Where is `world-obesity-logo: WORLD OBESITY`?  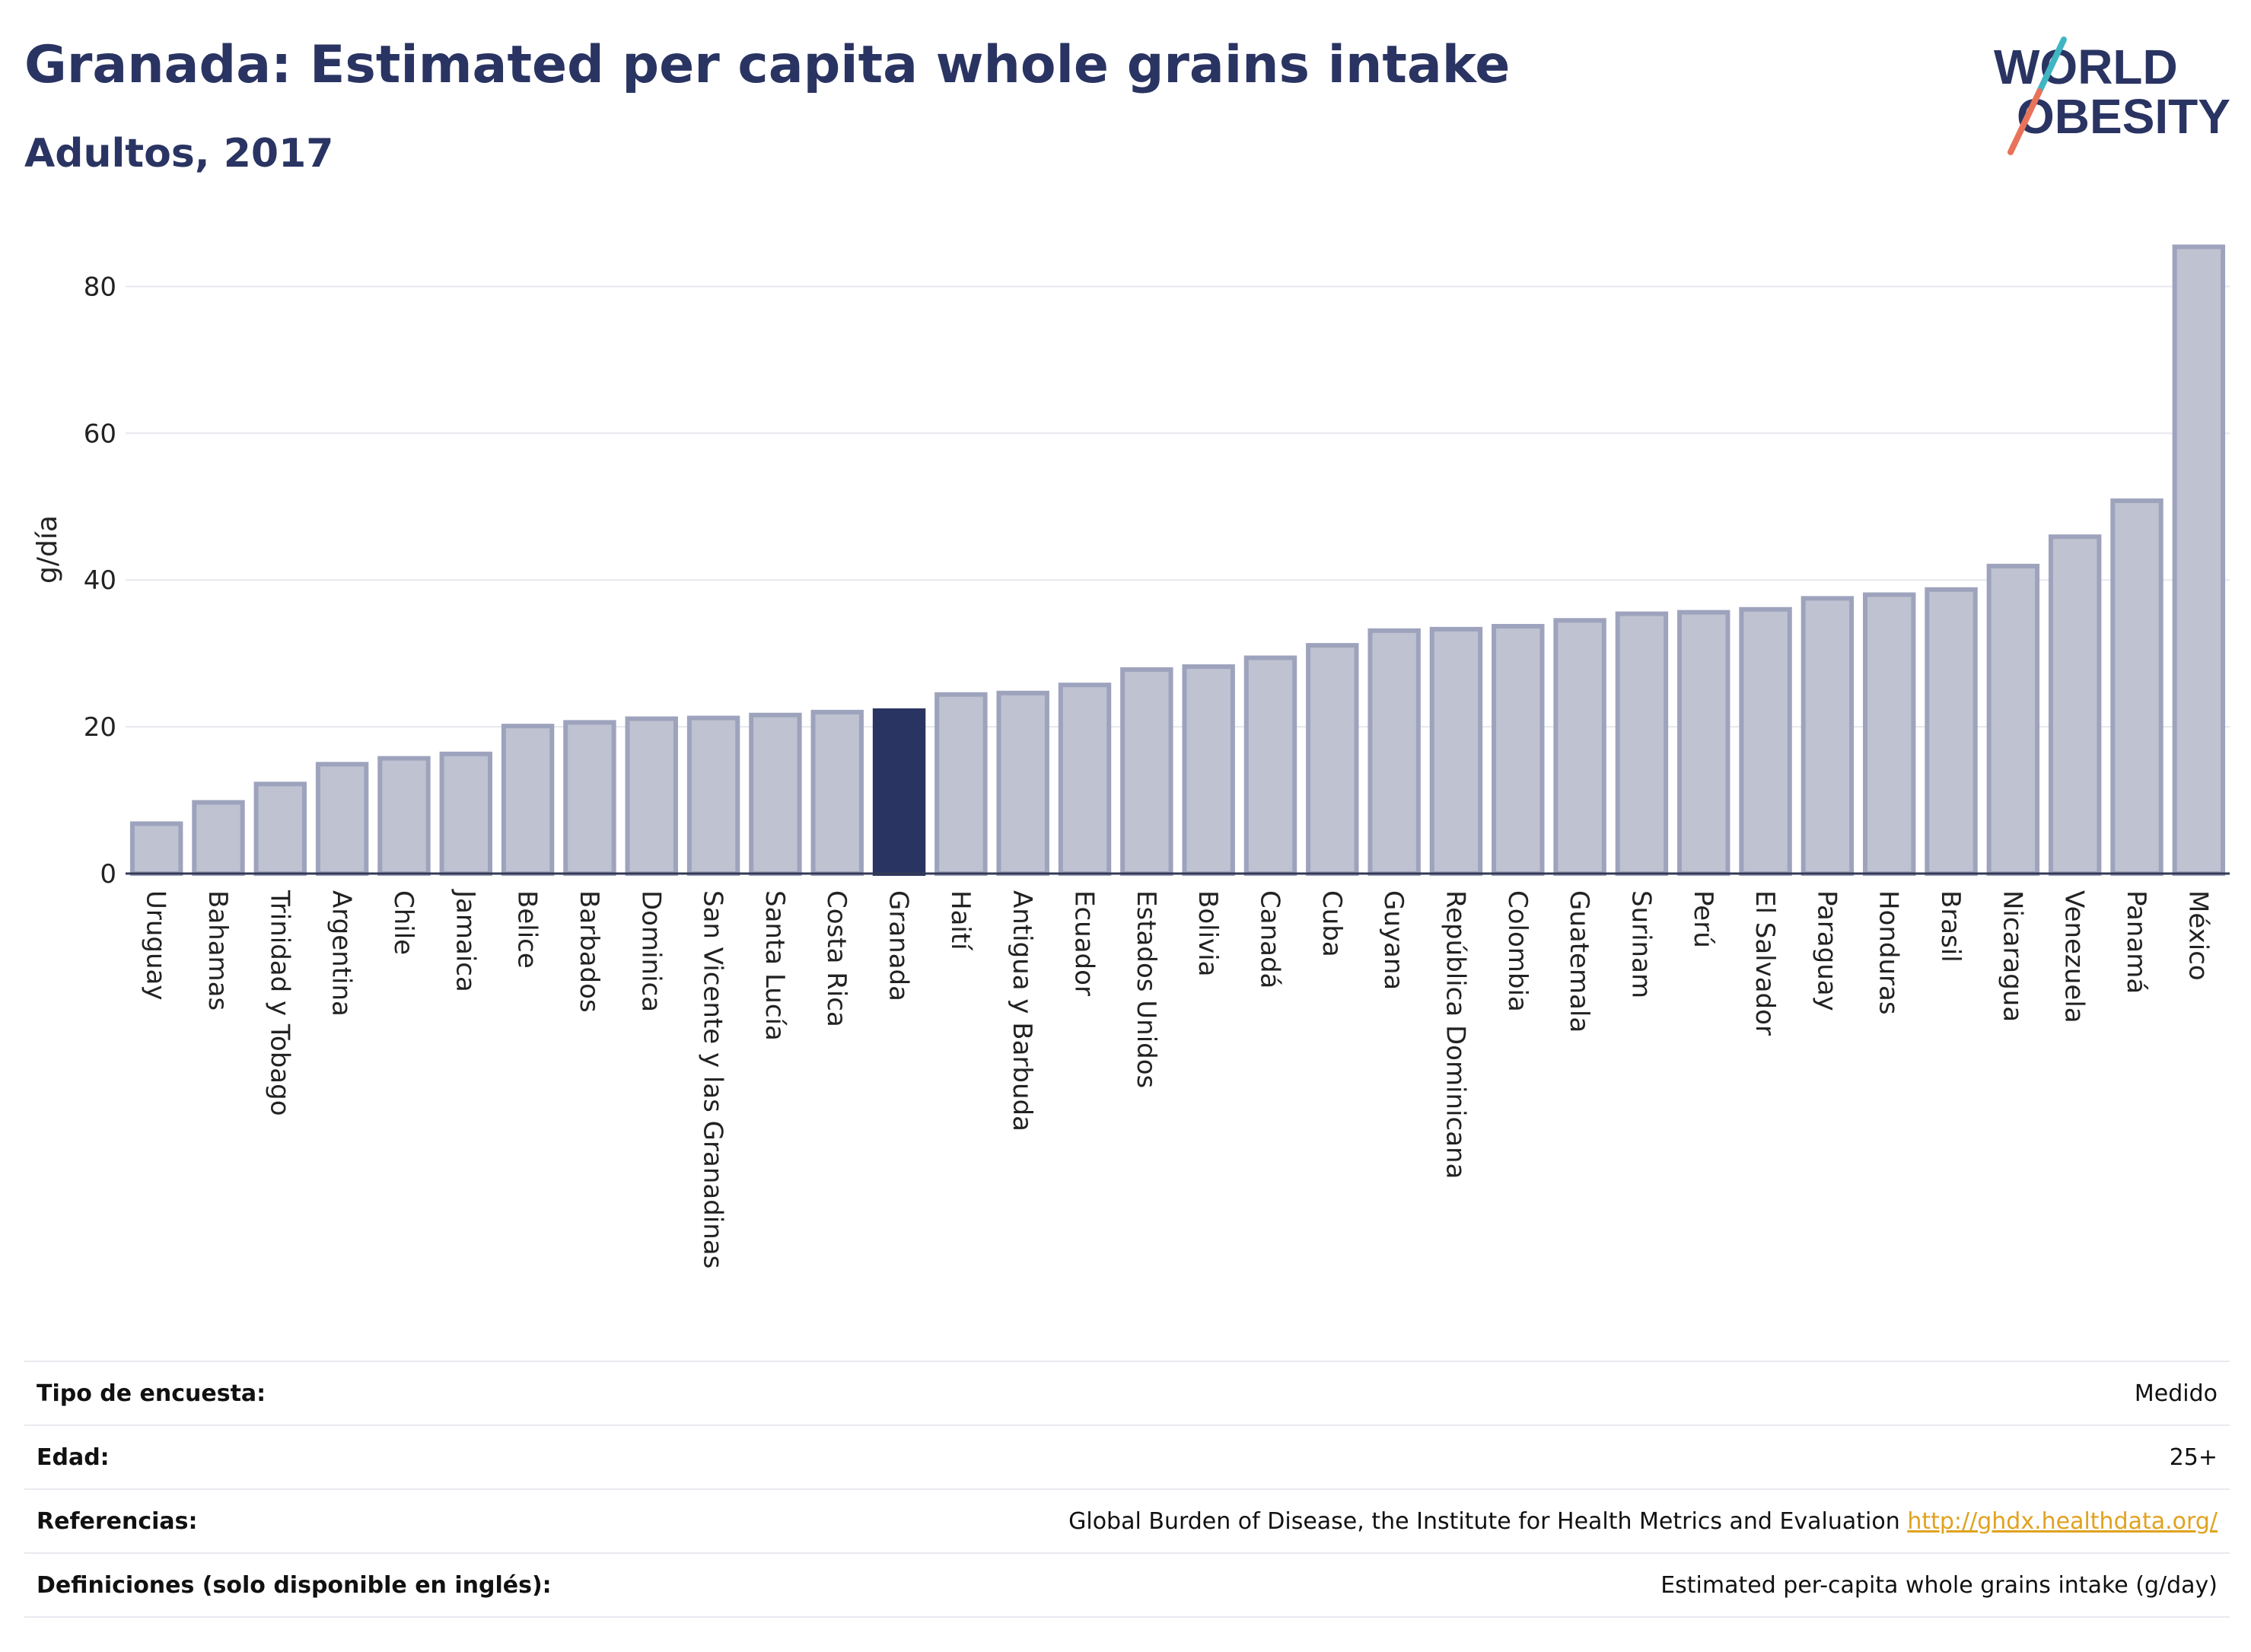 world-obesity-logo: WORLD OBESITY is located at coordinates (2112, 96).